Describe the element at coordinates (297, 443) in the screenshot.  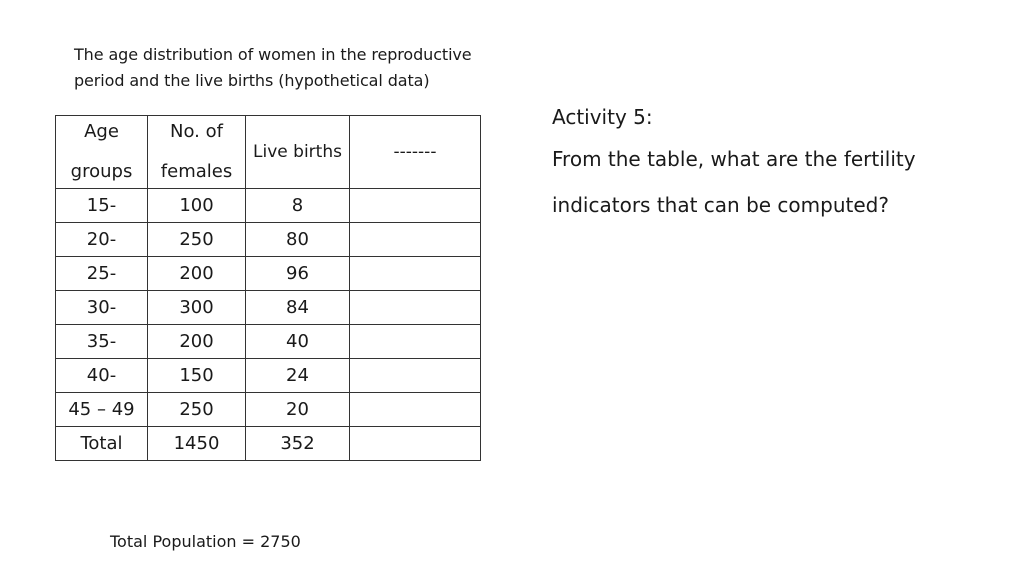
I see `cell-live-births: 352` at that location.